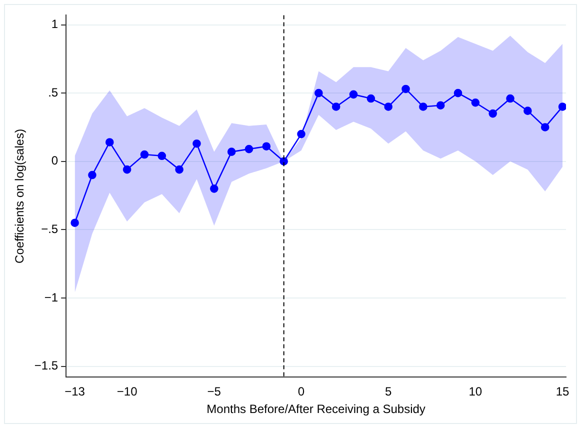  Describe the element at coordinates (127, 391) in the screenshot. I see `x-tick-label: −10` at that location.